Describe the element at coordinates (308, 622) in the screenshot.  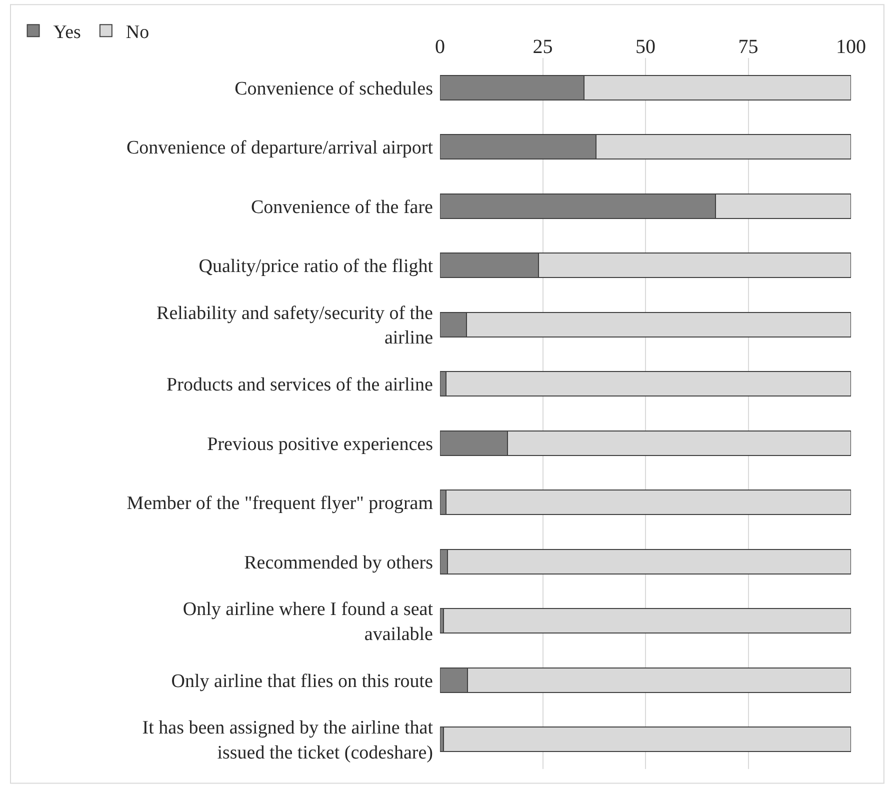
I see `y-tick-label: Only airline where I found a seat available` at that location.